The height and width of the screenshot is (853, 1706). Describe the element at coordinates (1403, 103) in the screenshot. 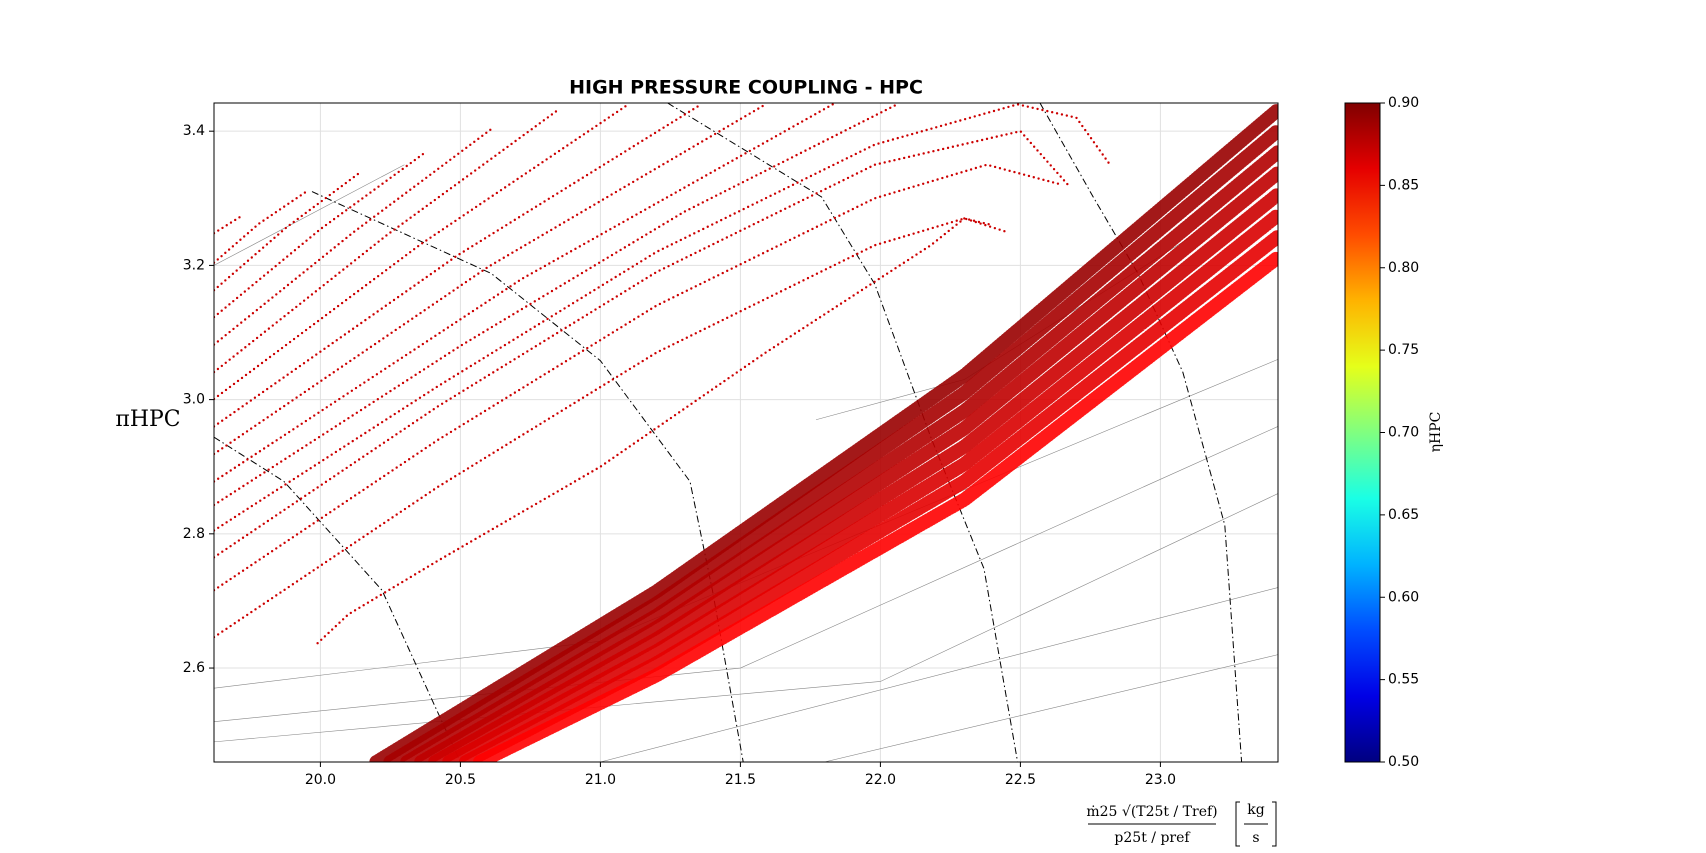

I see `colorbar-tick-label: 0.90` at that location.